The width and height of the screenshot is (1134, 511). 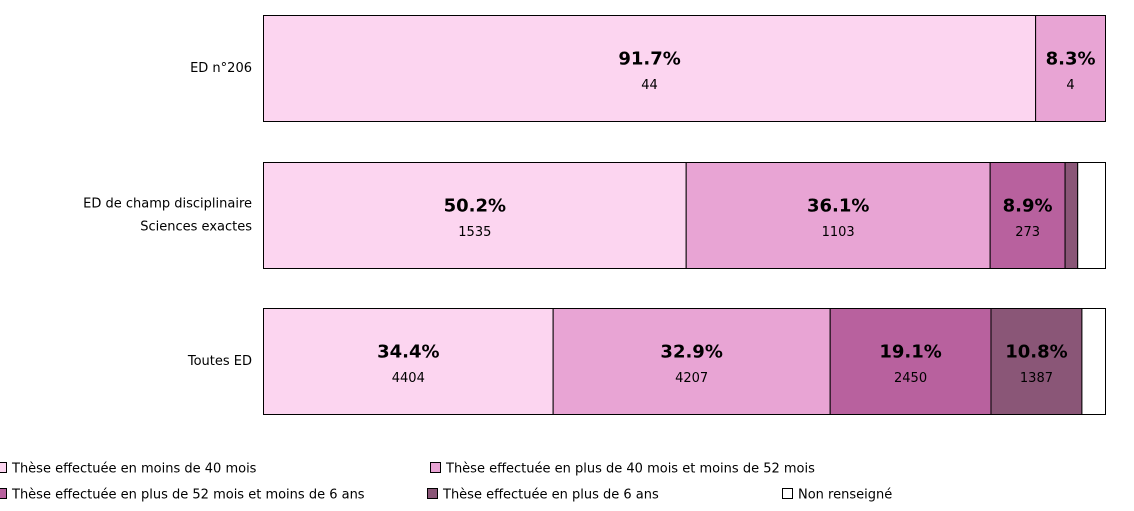 What do you see at coordinates (474, 232) in the screenshot?
I see `count-label: 1535` at bounding box center [474, 232].